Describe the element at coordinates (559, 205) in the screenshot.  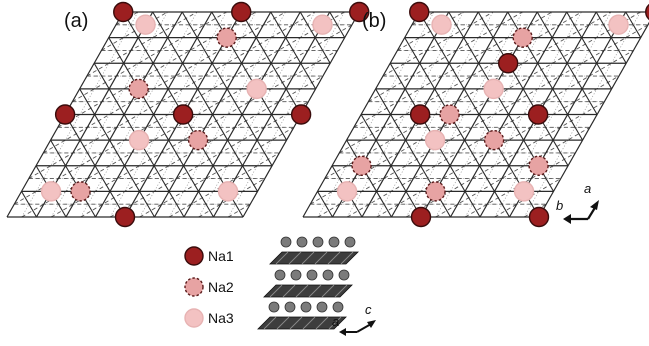
I see `axis-b-label: b` at that location.